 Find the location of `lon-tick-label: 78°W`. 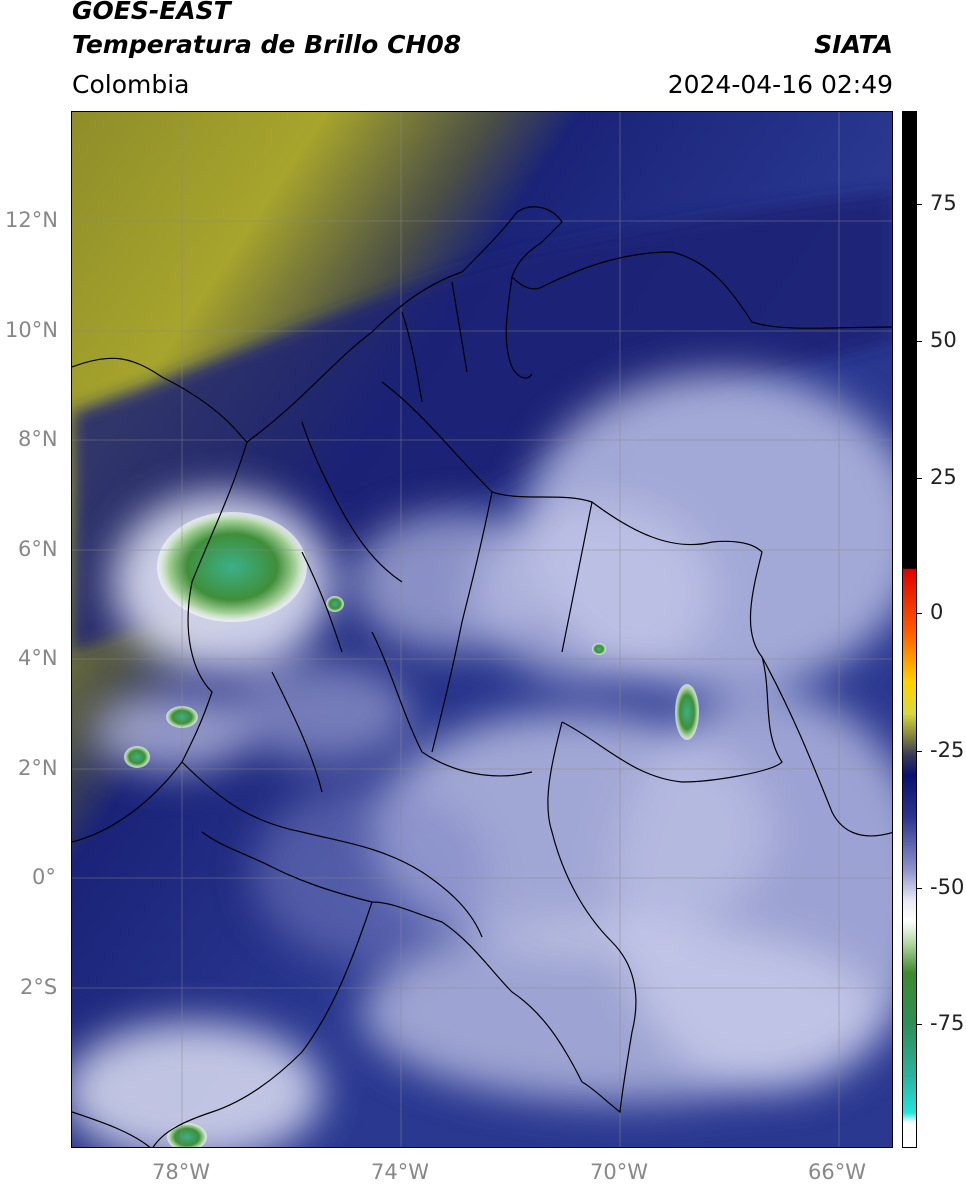

lon-tick-label: 78°W is located at coordinates (181, 1172).